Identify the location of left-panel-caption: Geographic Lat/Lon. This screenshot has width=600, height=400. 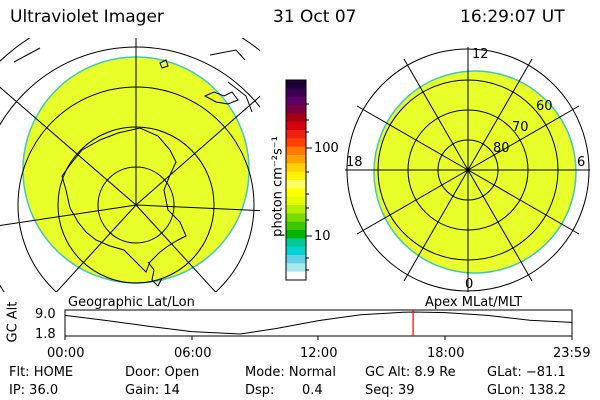
(131, 302).